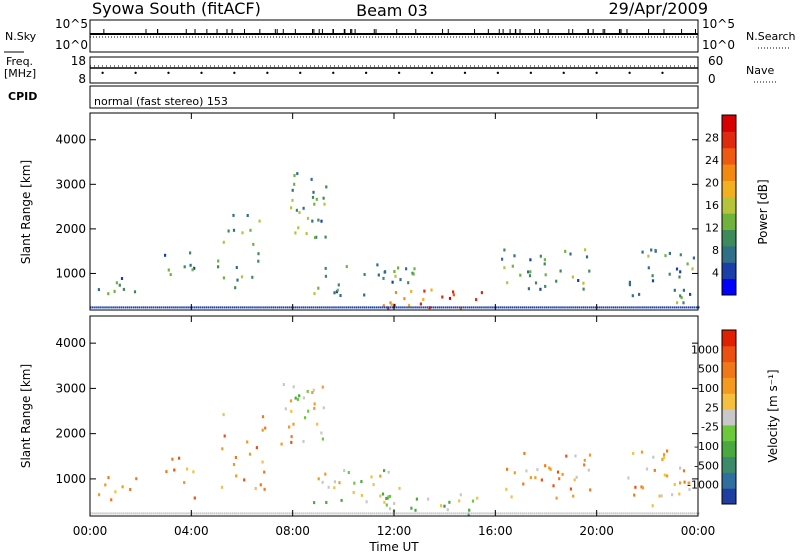 This screenshot has width=800, height=554. I want to click on colorbar-frame, so click(729, 417).